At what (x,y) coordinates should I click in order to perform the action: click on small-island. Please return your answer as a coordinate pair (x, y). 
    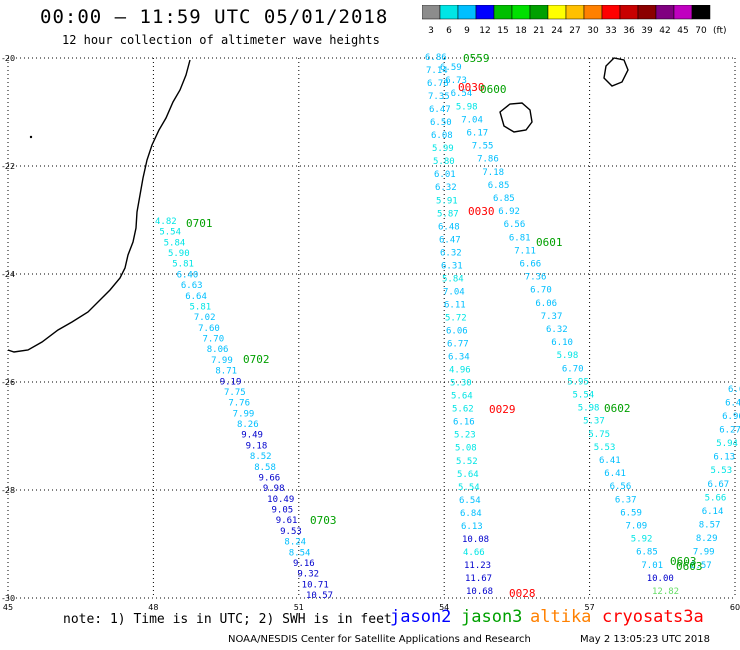
    Looking at the image, I should click on (31, 137).